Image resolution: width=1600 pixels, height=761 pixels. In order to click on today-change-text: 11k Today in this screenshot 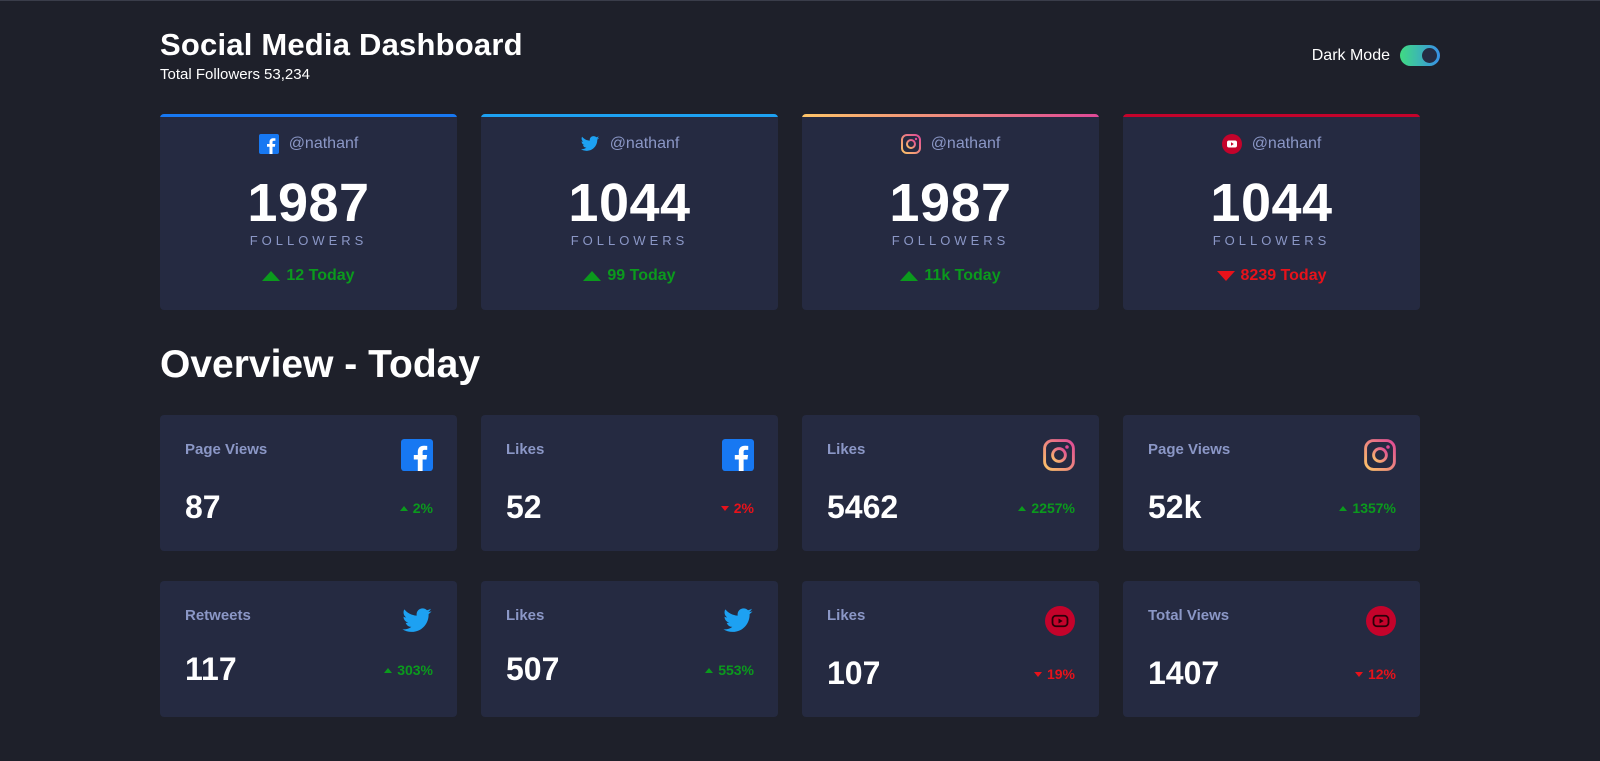, I will do `click(962, 275)`.